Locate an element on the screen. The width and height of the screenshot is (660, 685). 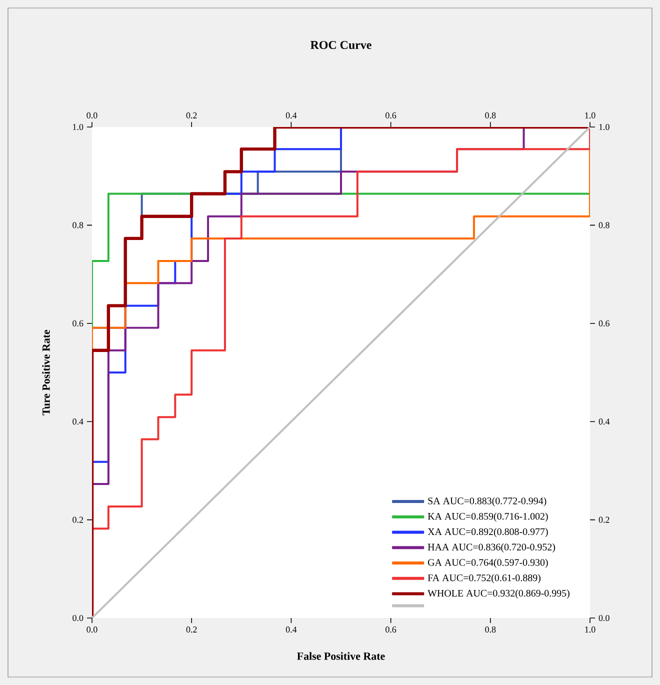
y2-tick-label: 1.0 is located at coordinates (604, 127).